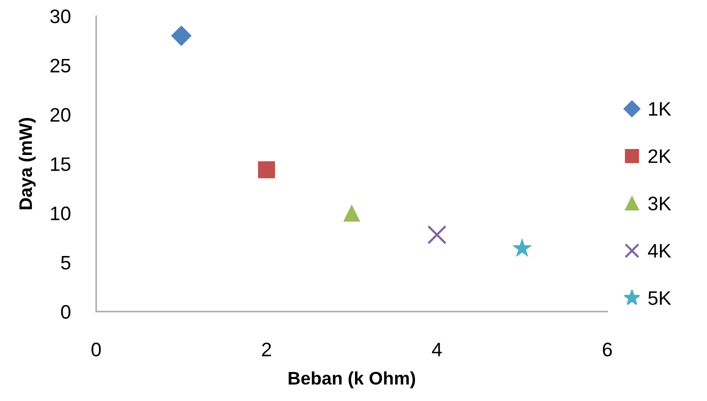  What do you see at coordinates (60, 115) in the screenshot?
I see `y-tick-label: 20` at bounding box center [60, 115].